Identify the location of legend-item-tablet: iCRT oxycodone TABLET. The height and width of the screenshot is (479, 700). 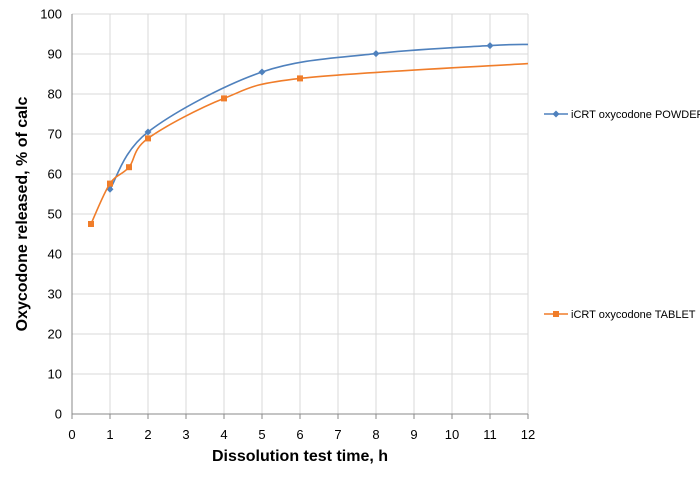
(620, 315).